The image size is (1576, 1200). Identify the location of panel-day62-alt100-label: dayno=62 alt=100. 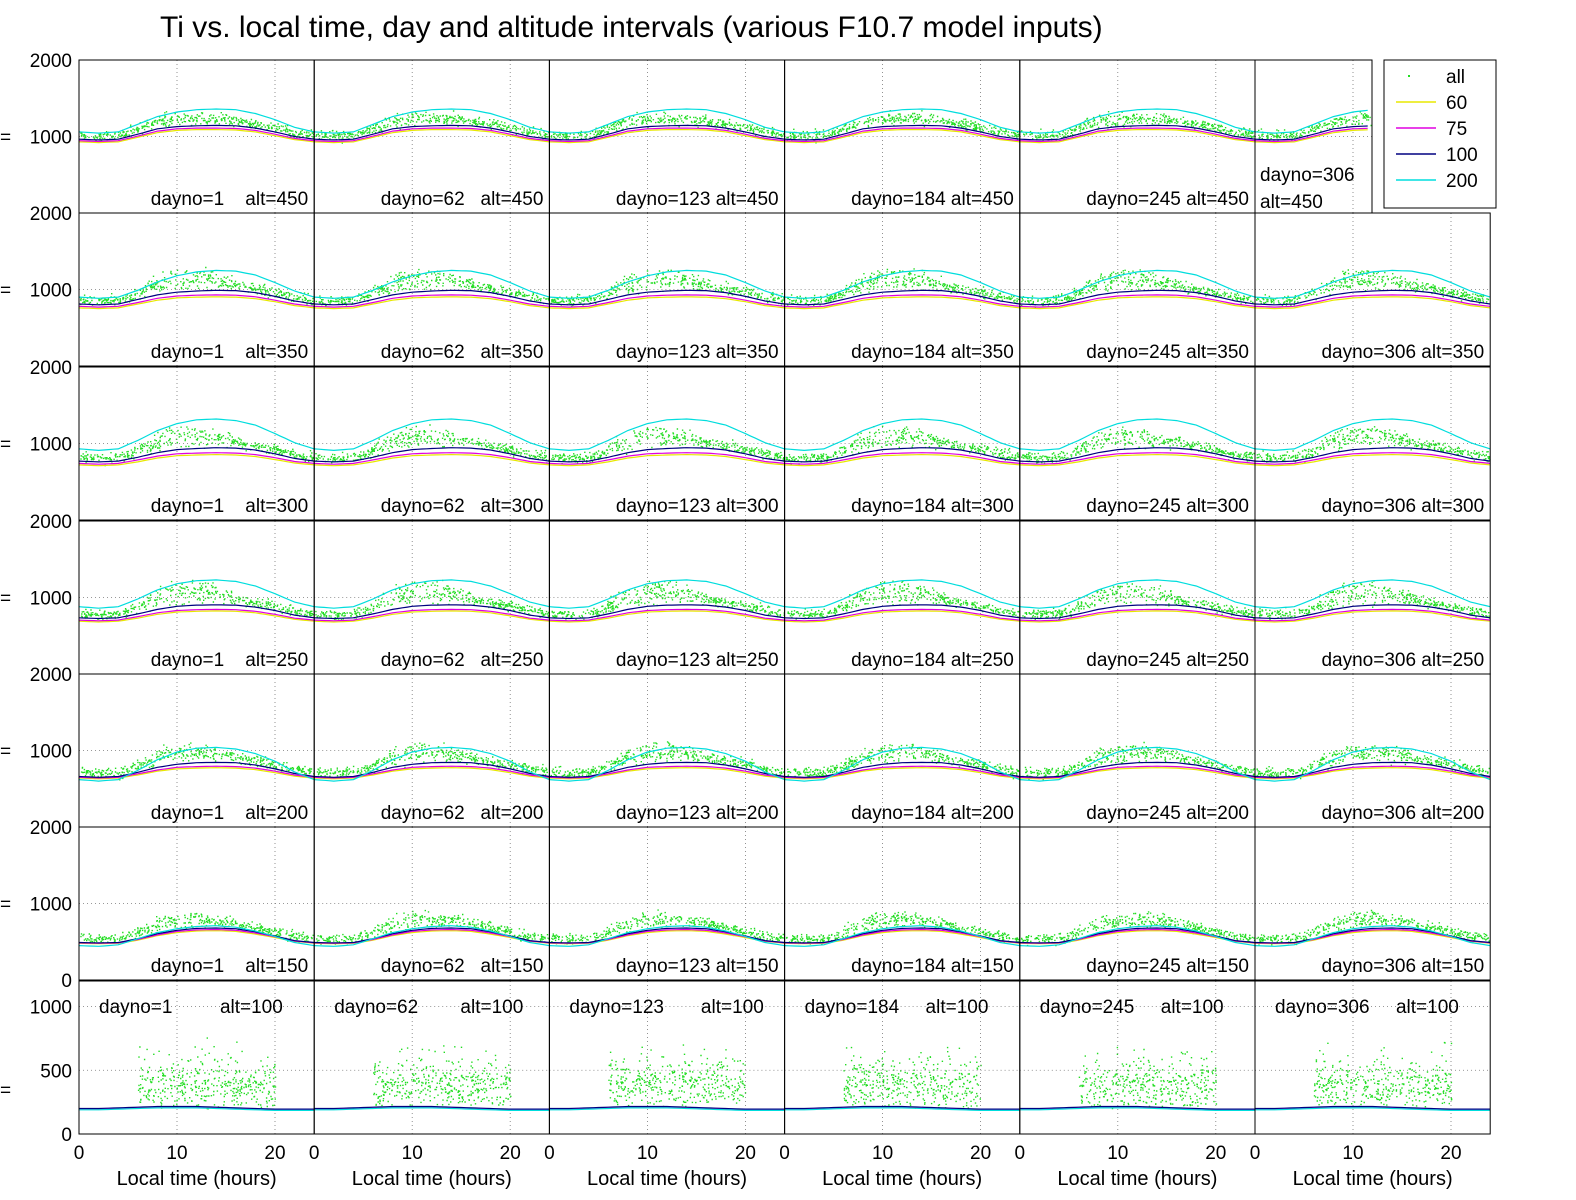
(428, 1007).